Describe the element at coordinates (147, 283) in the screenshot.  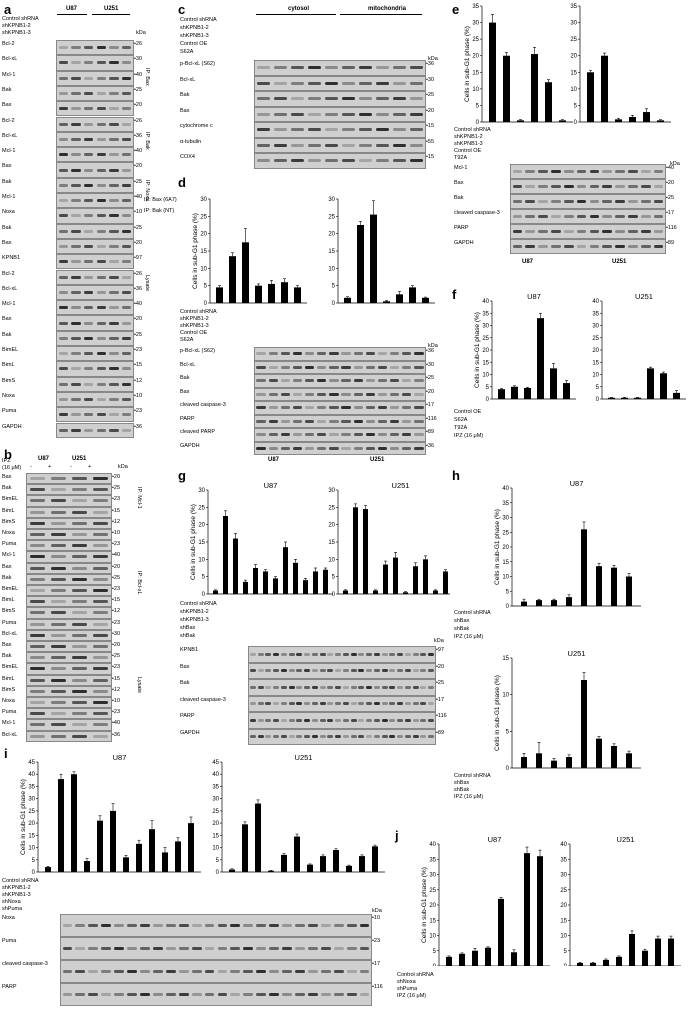
I see `group-label: Lysate` at that location.